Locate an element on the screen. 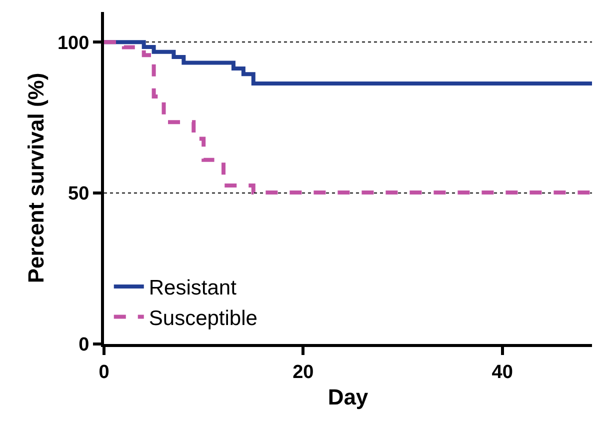 Image resolution: width=597 pixels, height=423 pixels. y-axis-title: Percent survival (%) is located at coordinates (35, 178).